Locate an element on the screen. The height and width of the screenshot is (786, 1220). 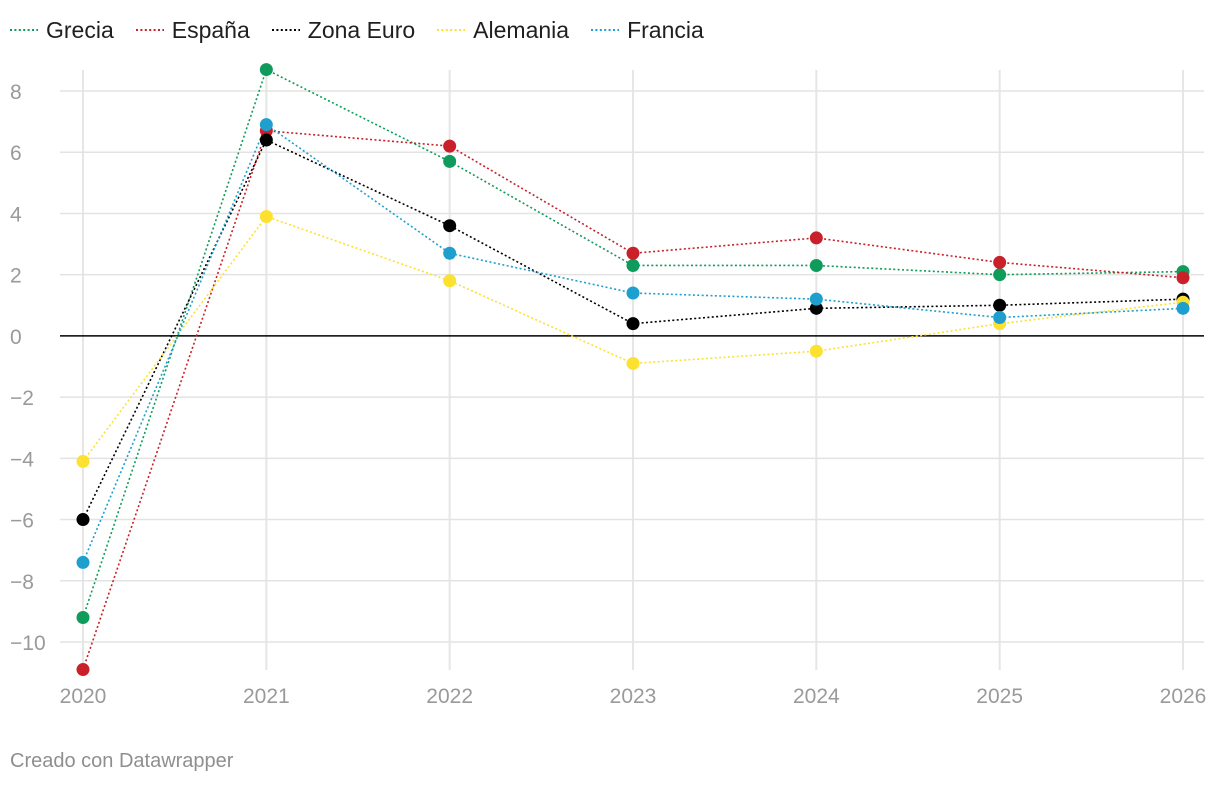
legend-label: Francia is located at coordinates (665, 29).